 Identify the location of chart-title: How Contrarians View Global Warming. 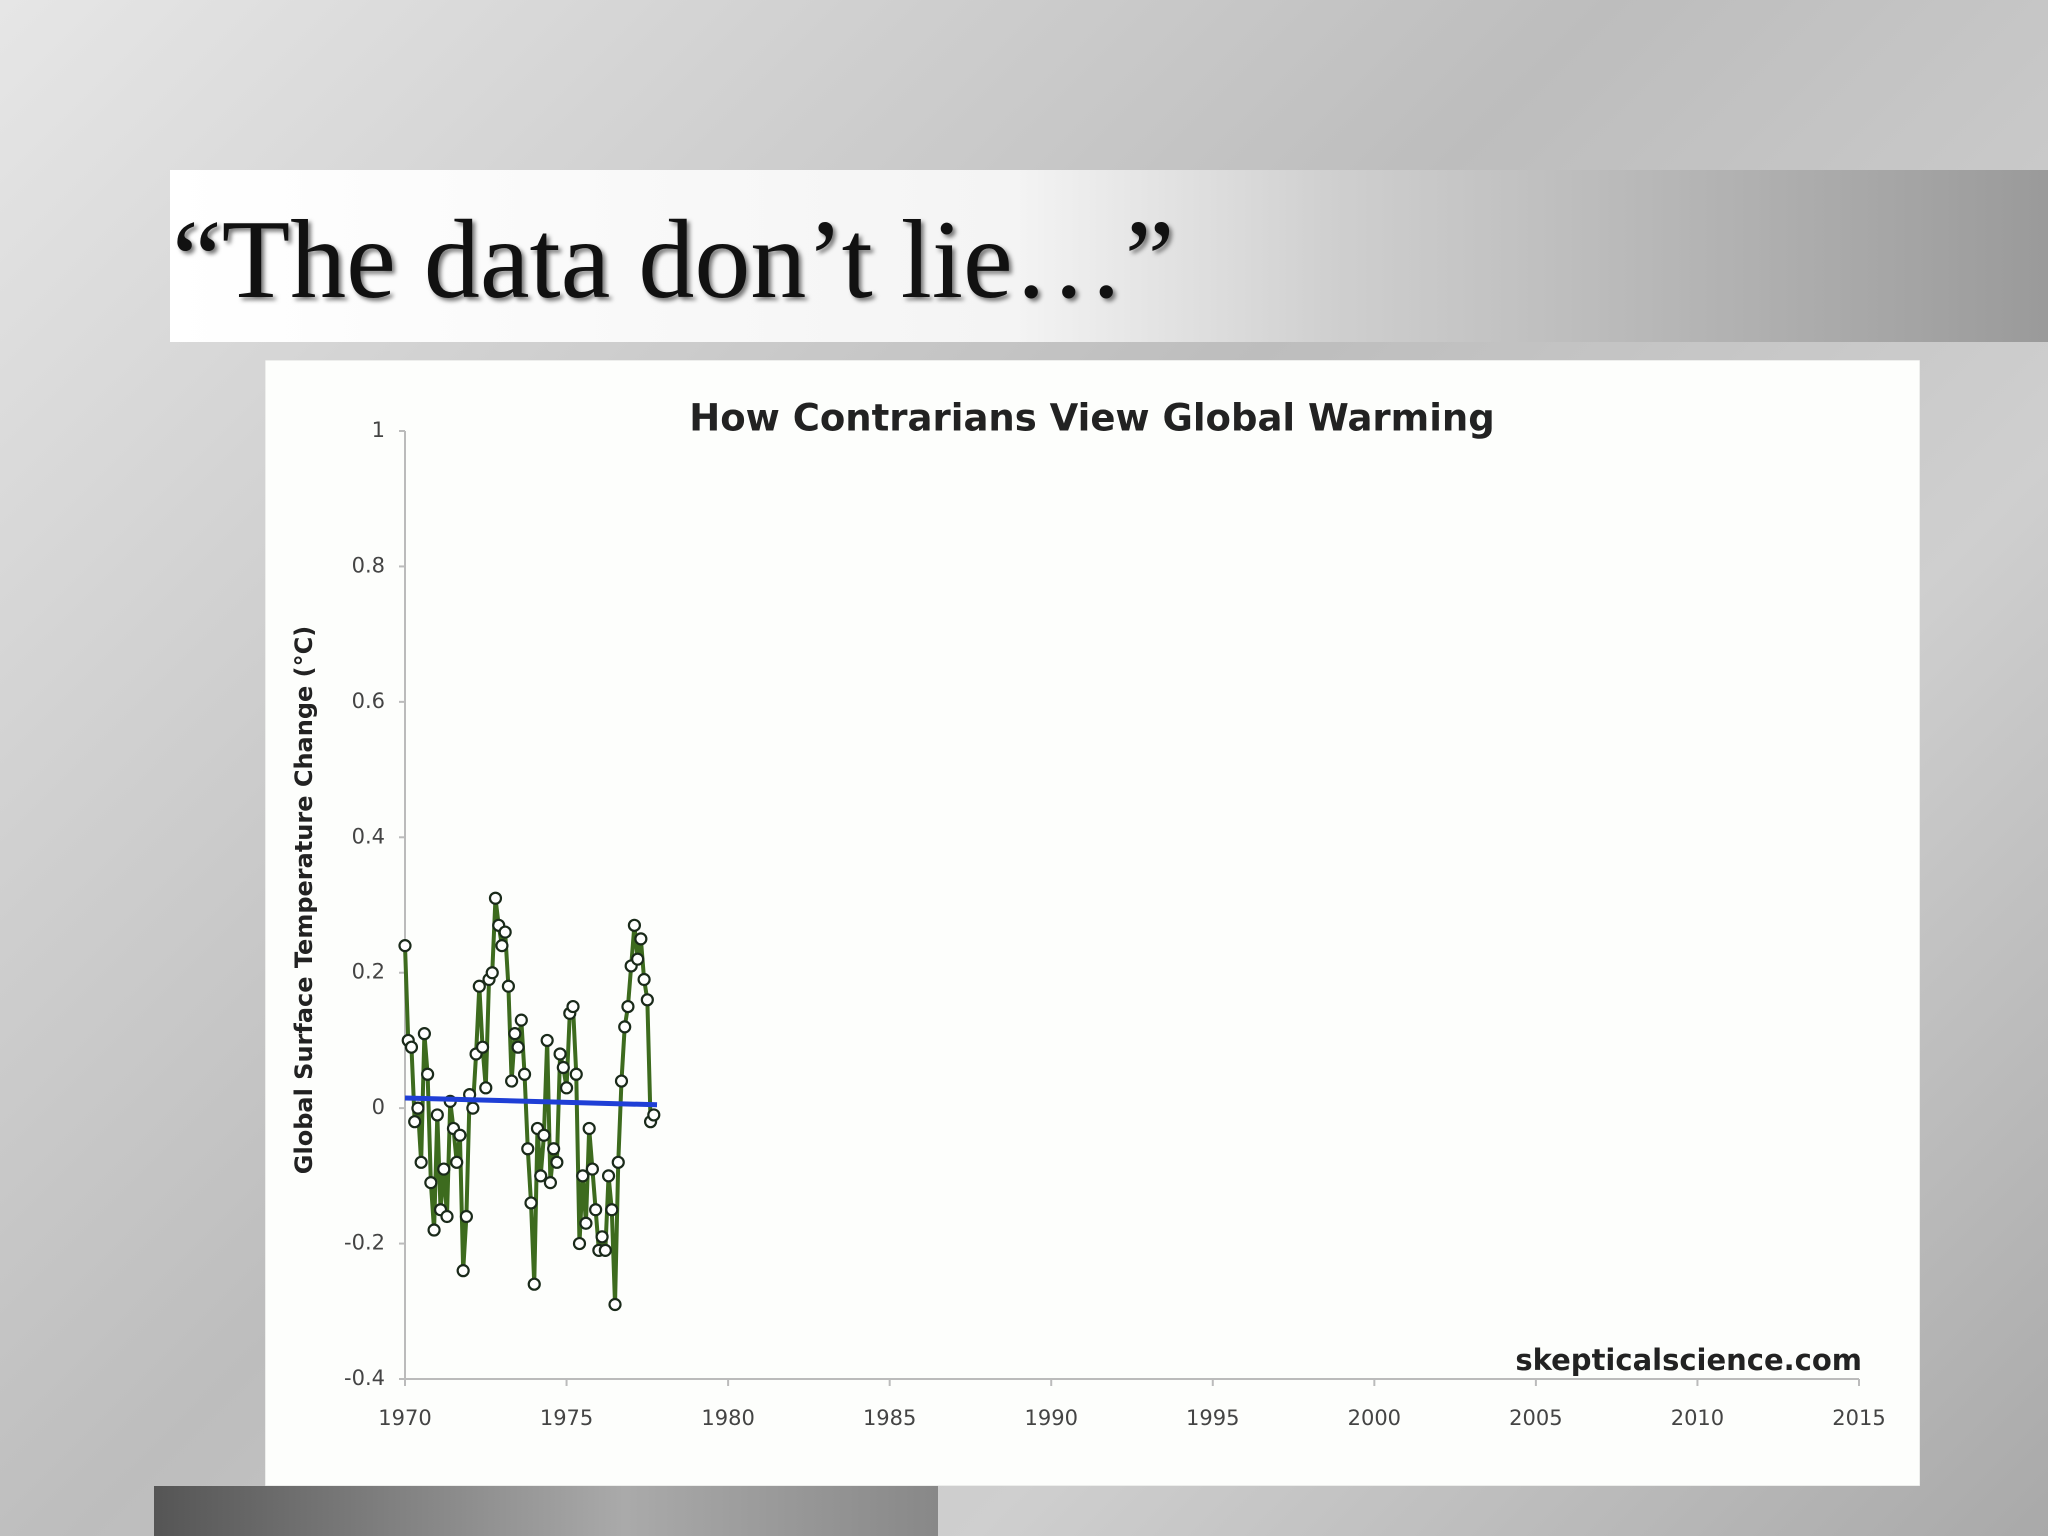
(1092, 418).